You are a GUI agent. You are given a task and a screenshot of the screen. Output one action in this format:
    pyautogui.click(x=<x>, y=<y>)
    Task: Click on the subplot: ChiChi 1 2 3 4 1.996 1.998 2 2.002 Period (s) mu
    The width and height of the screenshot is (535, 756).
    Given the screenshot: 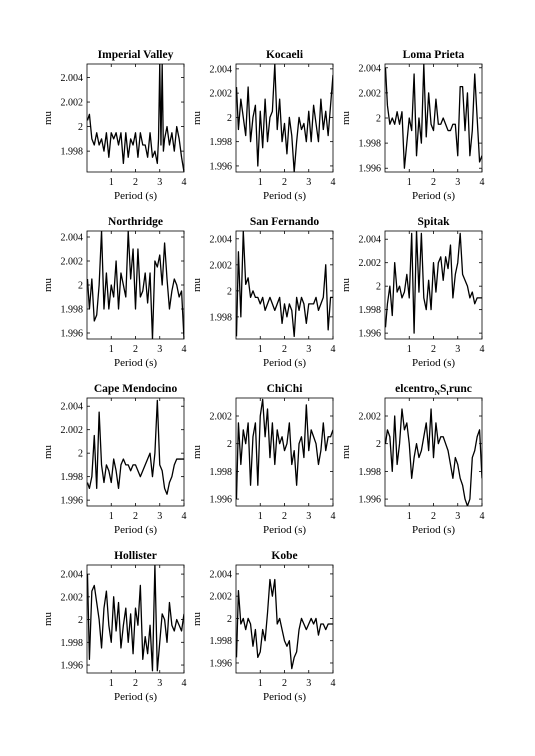 What is the action you would take?
    pyautogui.click(x=263, y=459)
    